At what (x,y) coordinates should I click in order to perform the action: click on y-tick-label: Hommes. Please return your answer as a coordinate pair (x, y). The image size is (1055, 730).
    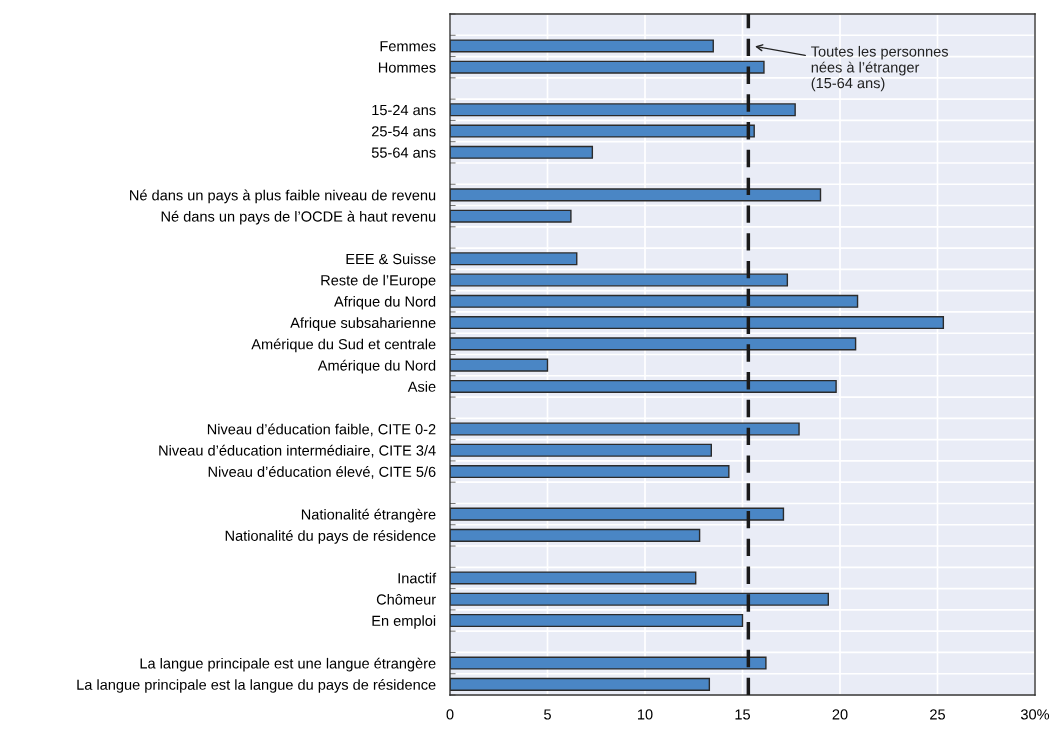
    Looking at the image, I should click on (407, 67).